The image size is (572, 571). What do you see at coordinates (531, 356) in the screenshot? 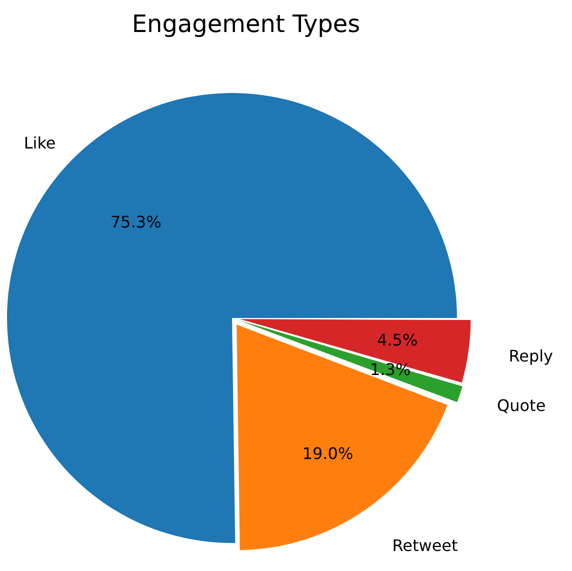
I see `slice-label: Reply` at bounding box center [531, 356].